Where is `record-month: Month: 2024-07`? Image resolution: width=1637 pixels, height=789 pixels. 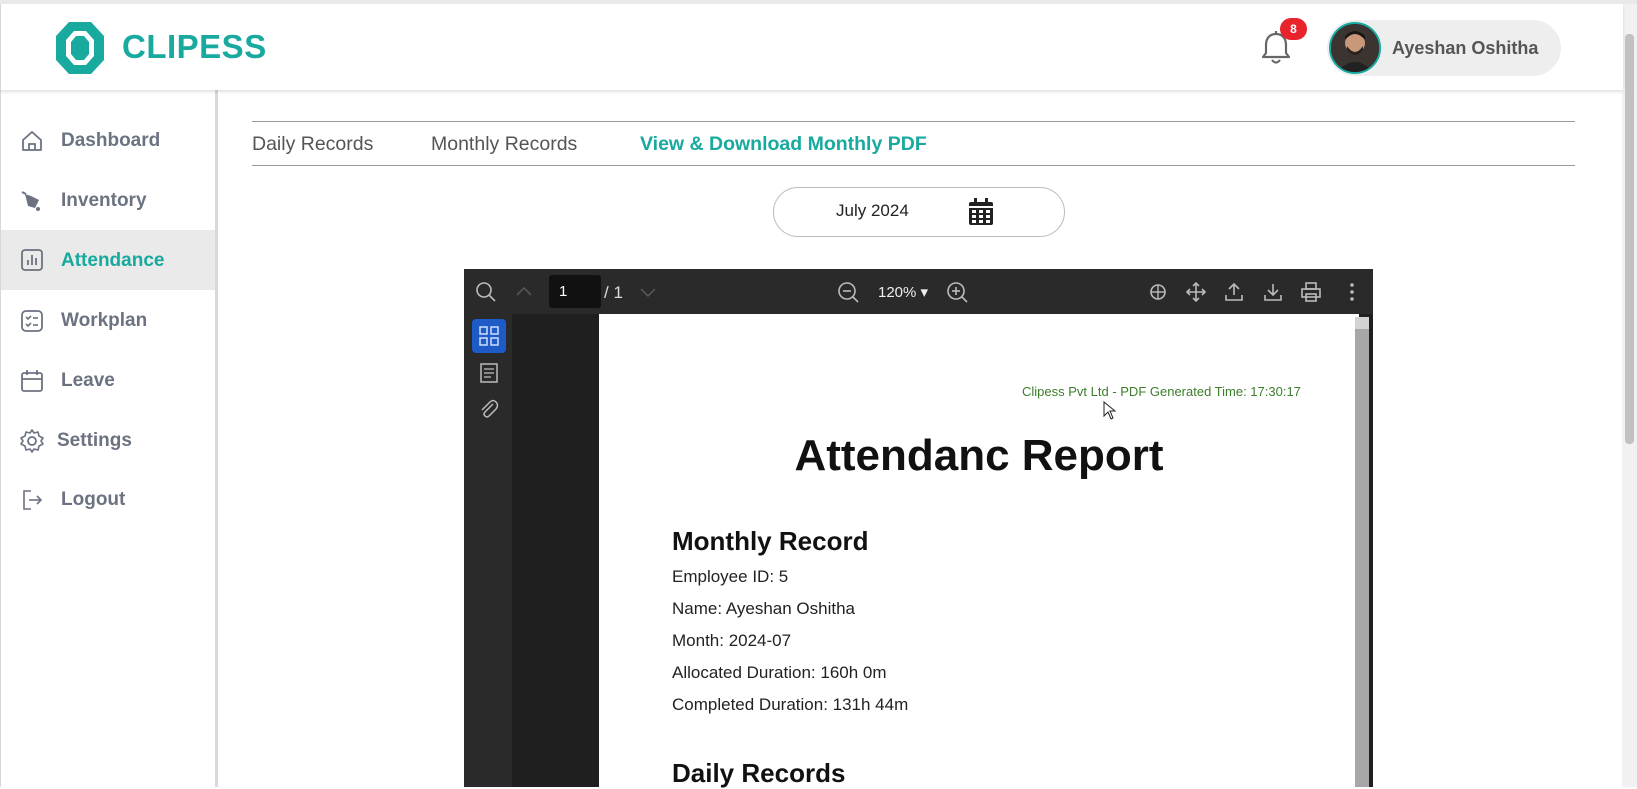 record-month: Month: 2024-07 is located at coordinates (732, 640).